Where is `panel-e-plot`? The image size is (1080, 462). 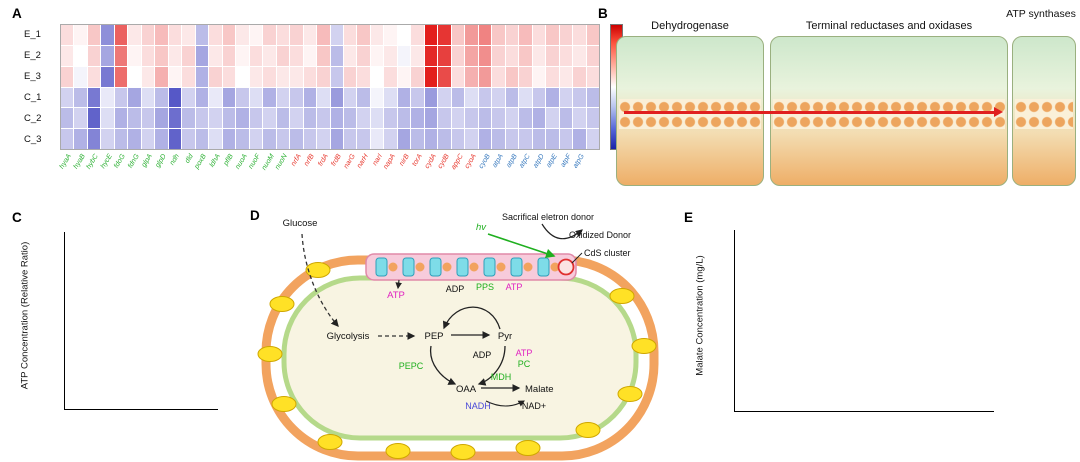
panel-e-plot is located at coordinates (864, 321).